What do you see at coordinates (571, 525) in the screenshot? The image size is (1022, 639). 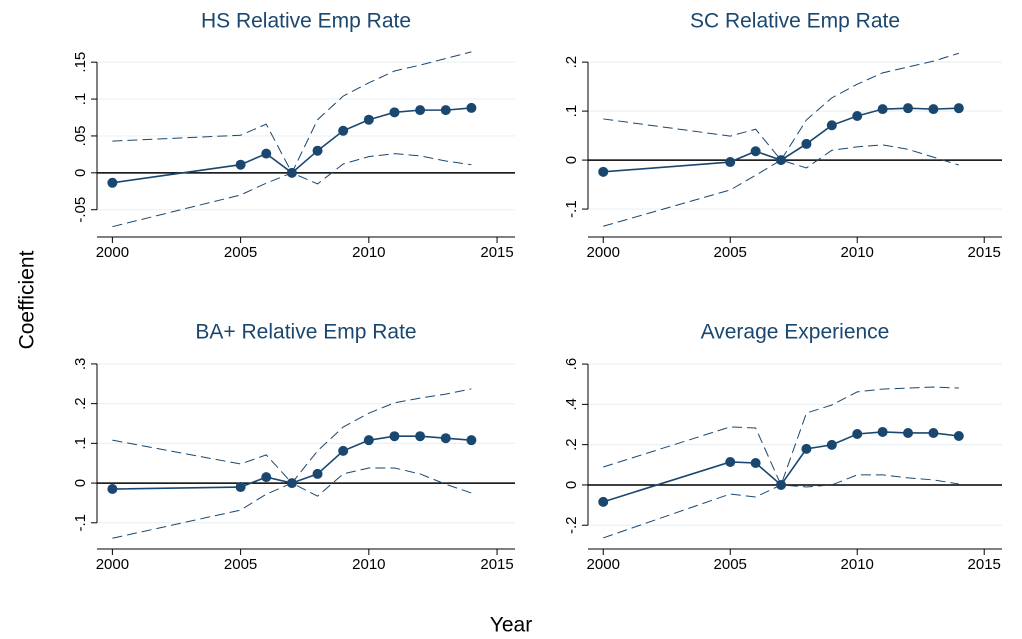 I see `y-tick-label: -.2` at bounding box center [571, 525].